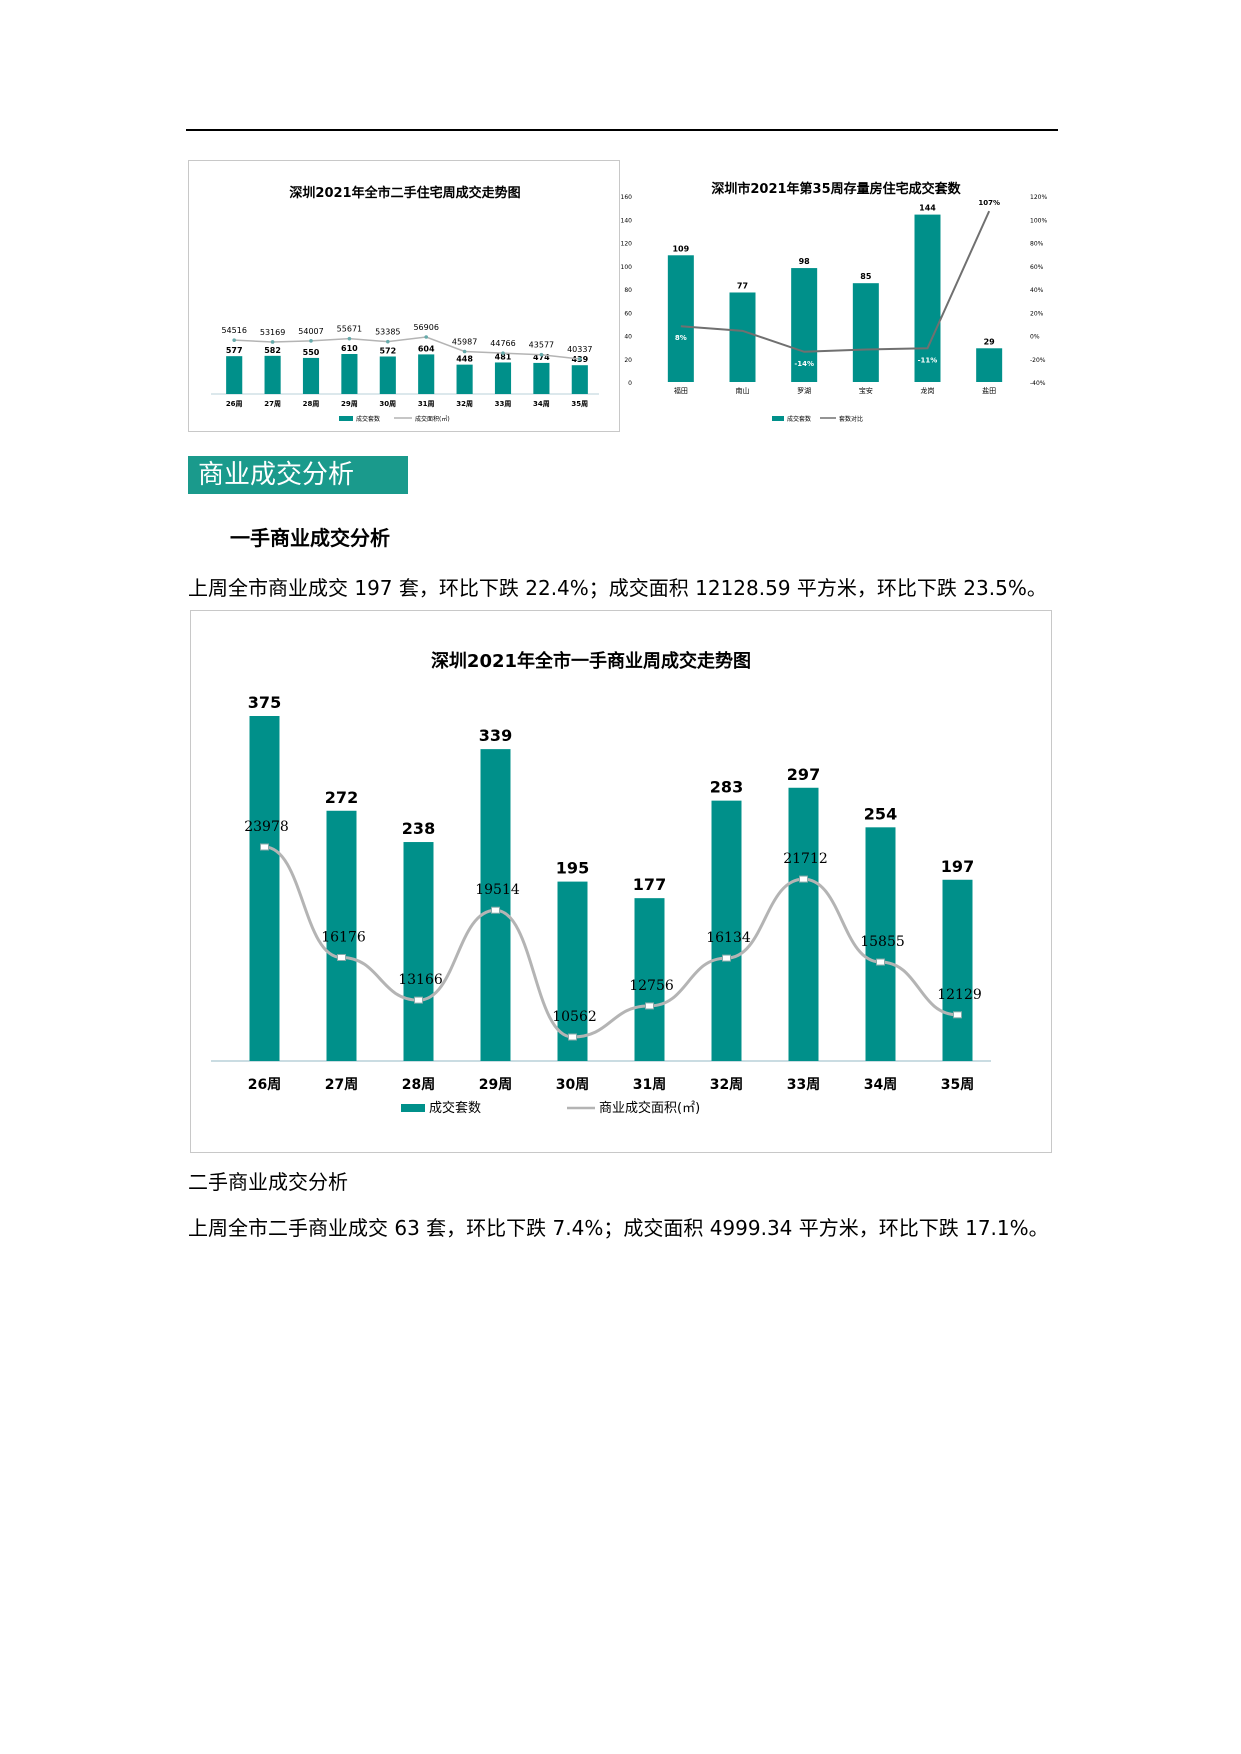  What do you see at coordinates (503, 403) in the screenshot?
I see `chart1-tick-label: 33周` at bounding box center [503, 403].